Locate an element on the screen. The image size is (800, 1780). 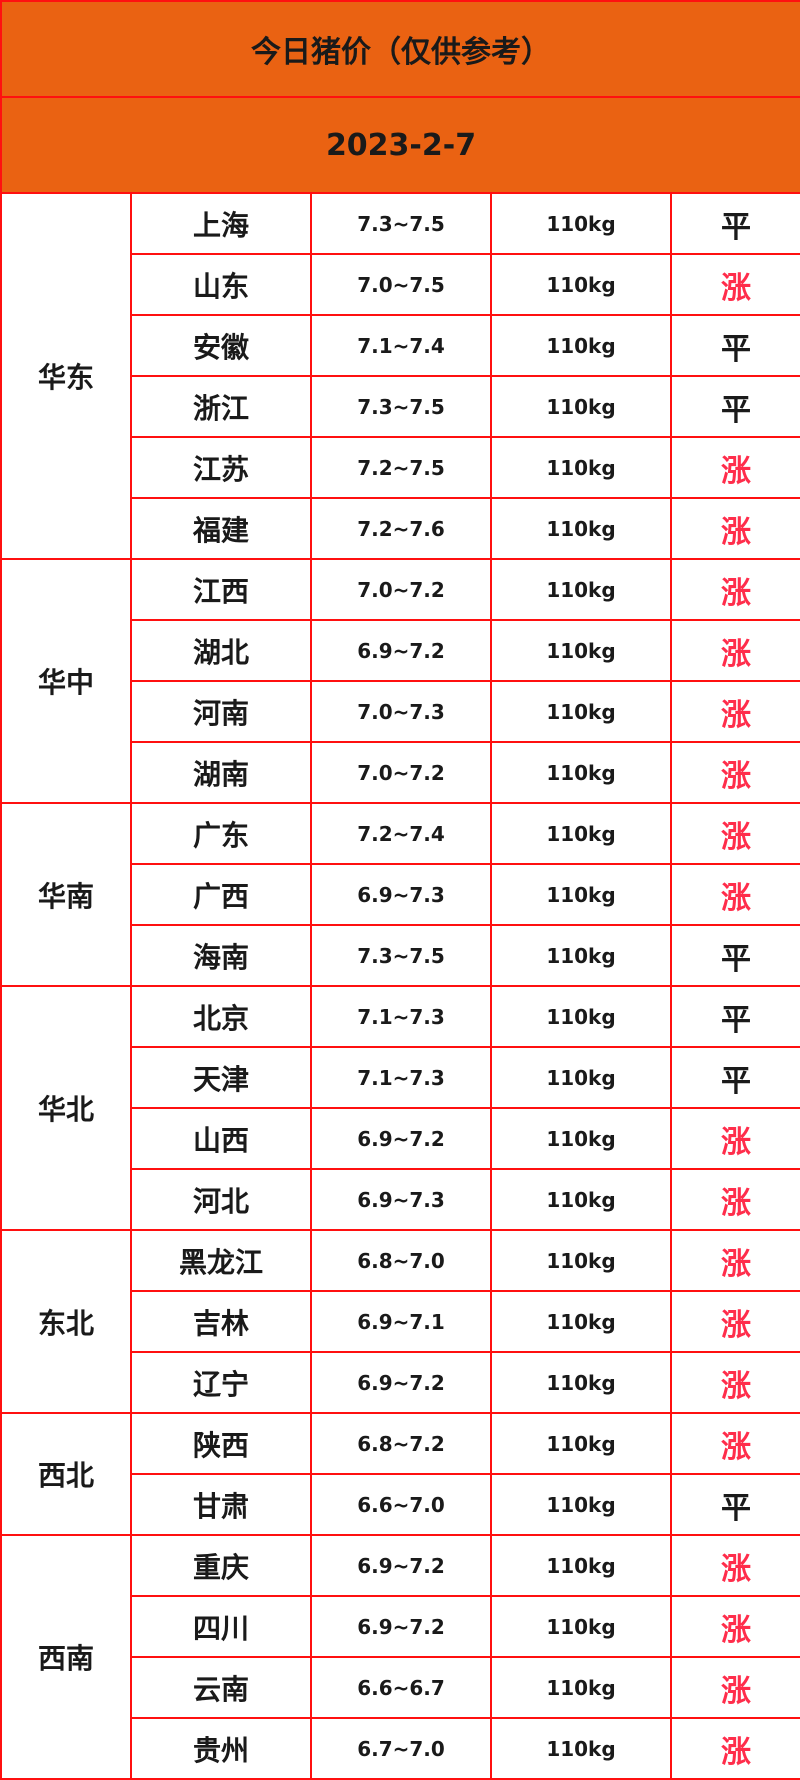
price-range: 7.0~7.5 is located at coordinates (401, 284).